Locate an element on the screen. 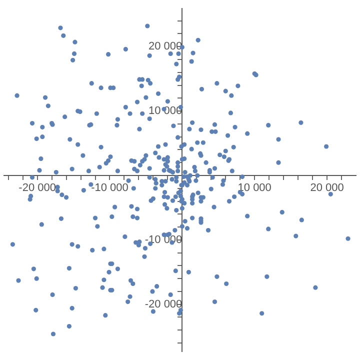 The image size is (360, 360). x-tick-label: 20 000 is located at coordinates (327, 188).